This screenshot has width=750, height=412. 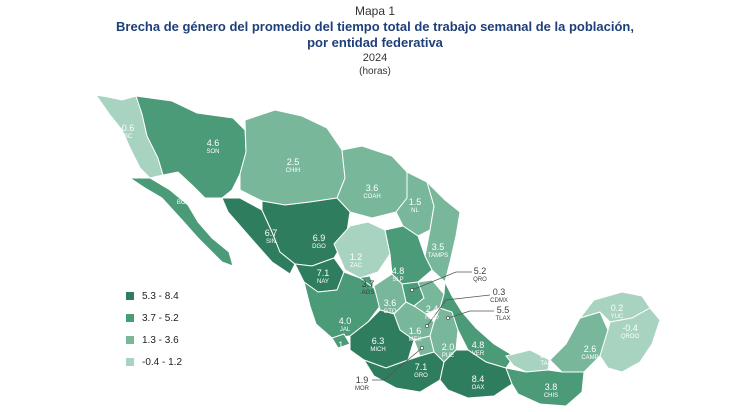 I want to click on state-abbr-tlax: TLAX, so click(x=502, y=319).